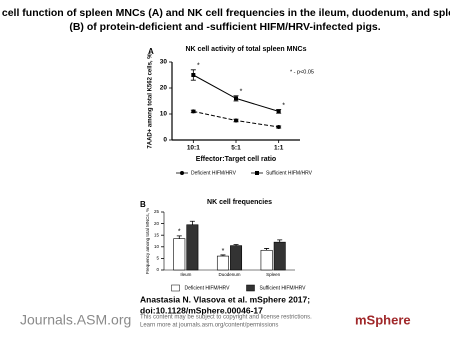 This screenshot has height=338, width=450. I want to click on x-tick-label: Ileum, so click(185, 274).